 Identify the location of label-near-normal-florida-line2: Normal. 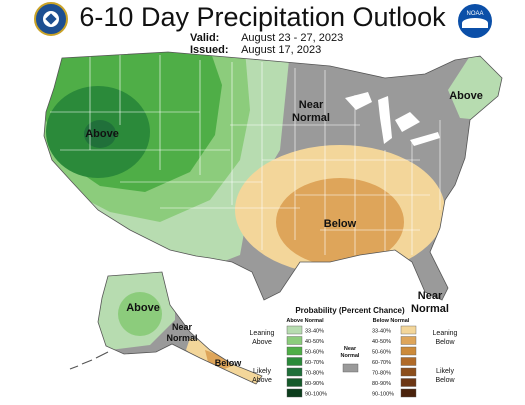
(430, 309).